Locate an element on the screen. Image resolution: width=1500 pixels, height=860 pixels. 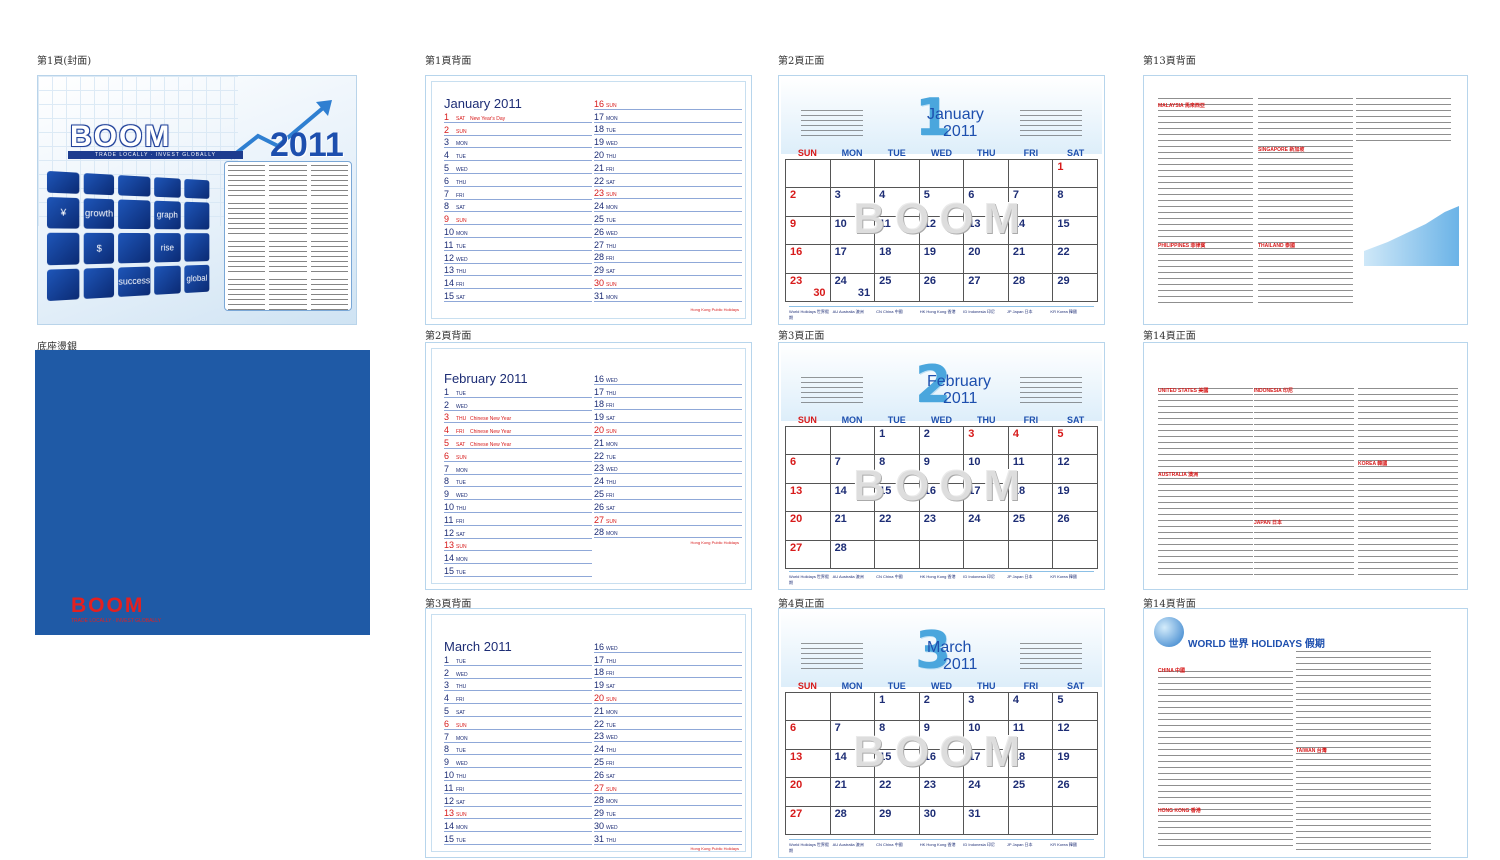
country-heading: TAIWAN 台灣 is located at coordinates (1311, 750).